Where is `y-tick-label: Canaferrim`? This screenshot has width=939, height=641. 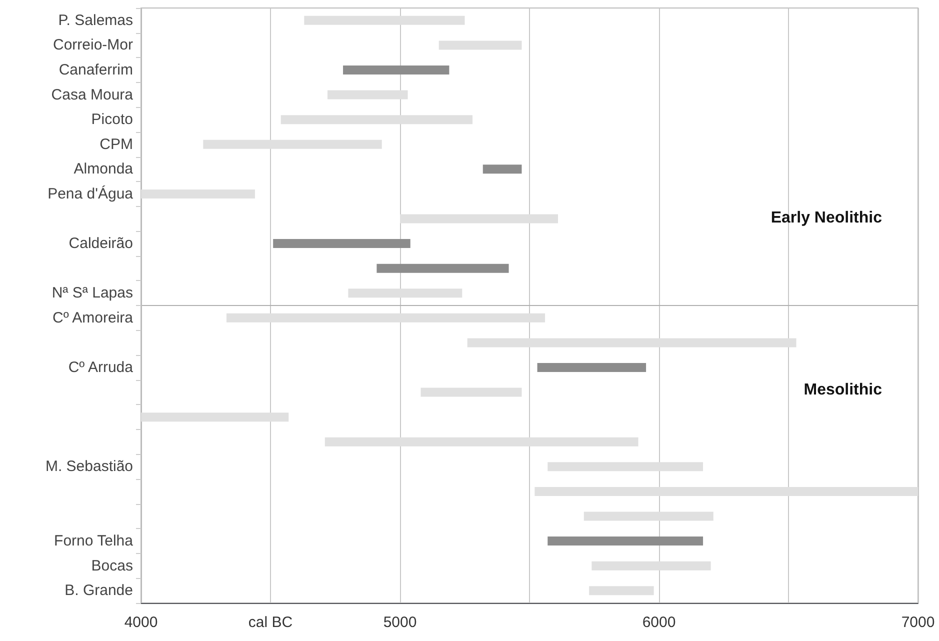
y-tick-label: Canaferrim is located at coordinates (95, 69).